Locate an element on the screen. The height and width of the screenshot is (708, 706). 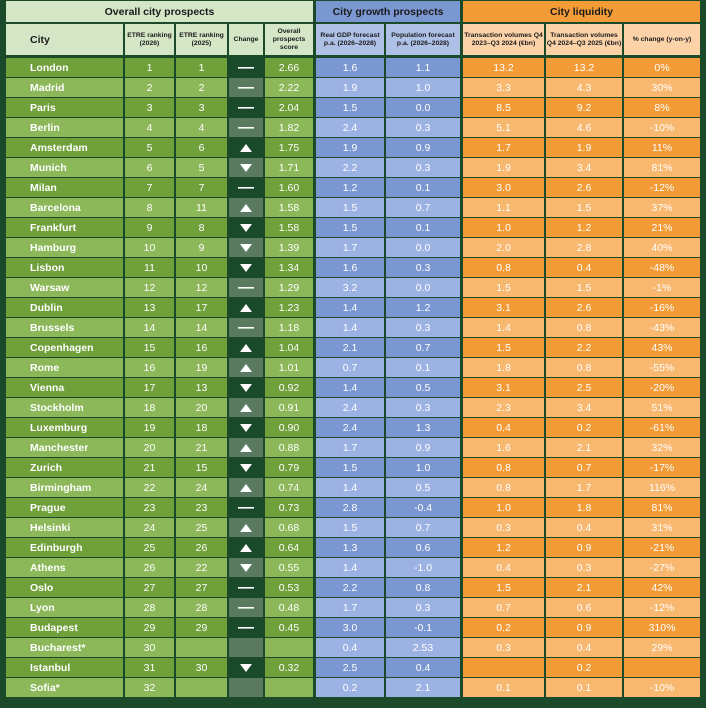
table-cell: 13.2 is located at coordinates (584, 67).